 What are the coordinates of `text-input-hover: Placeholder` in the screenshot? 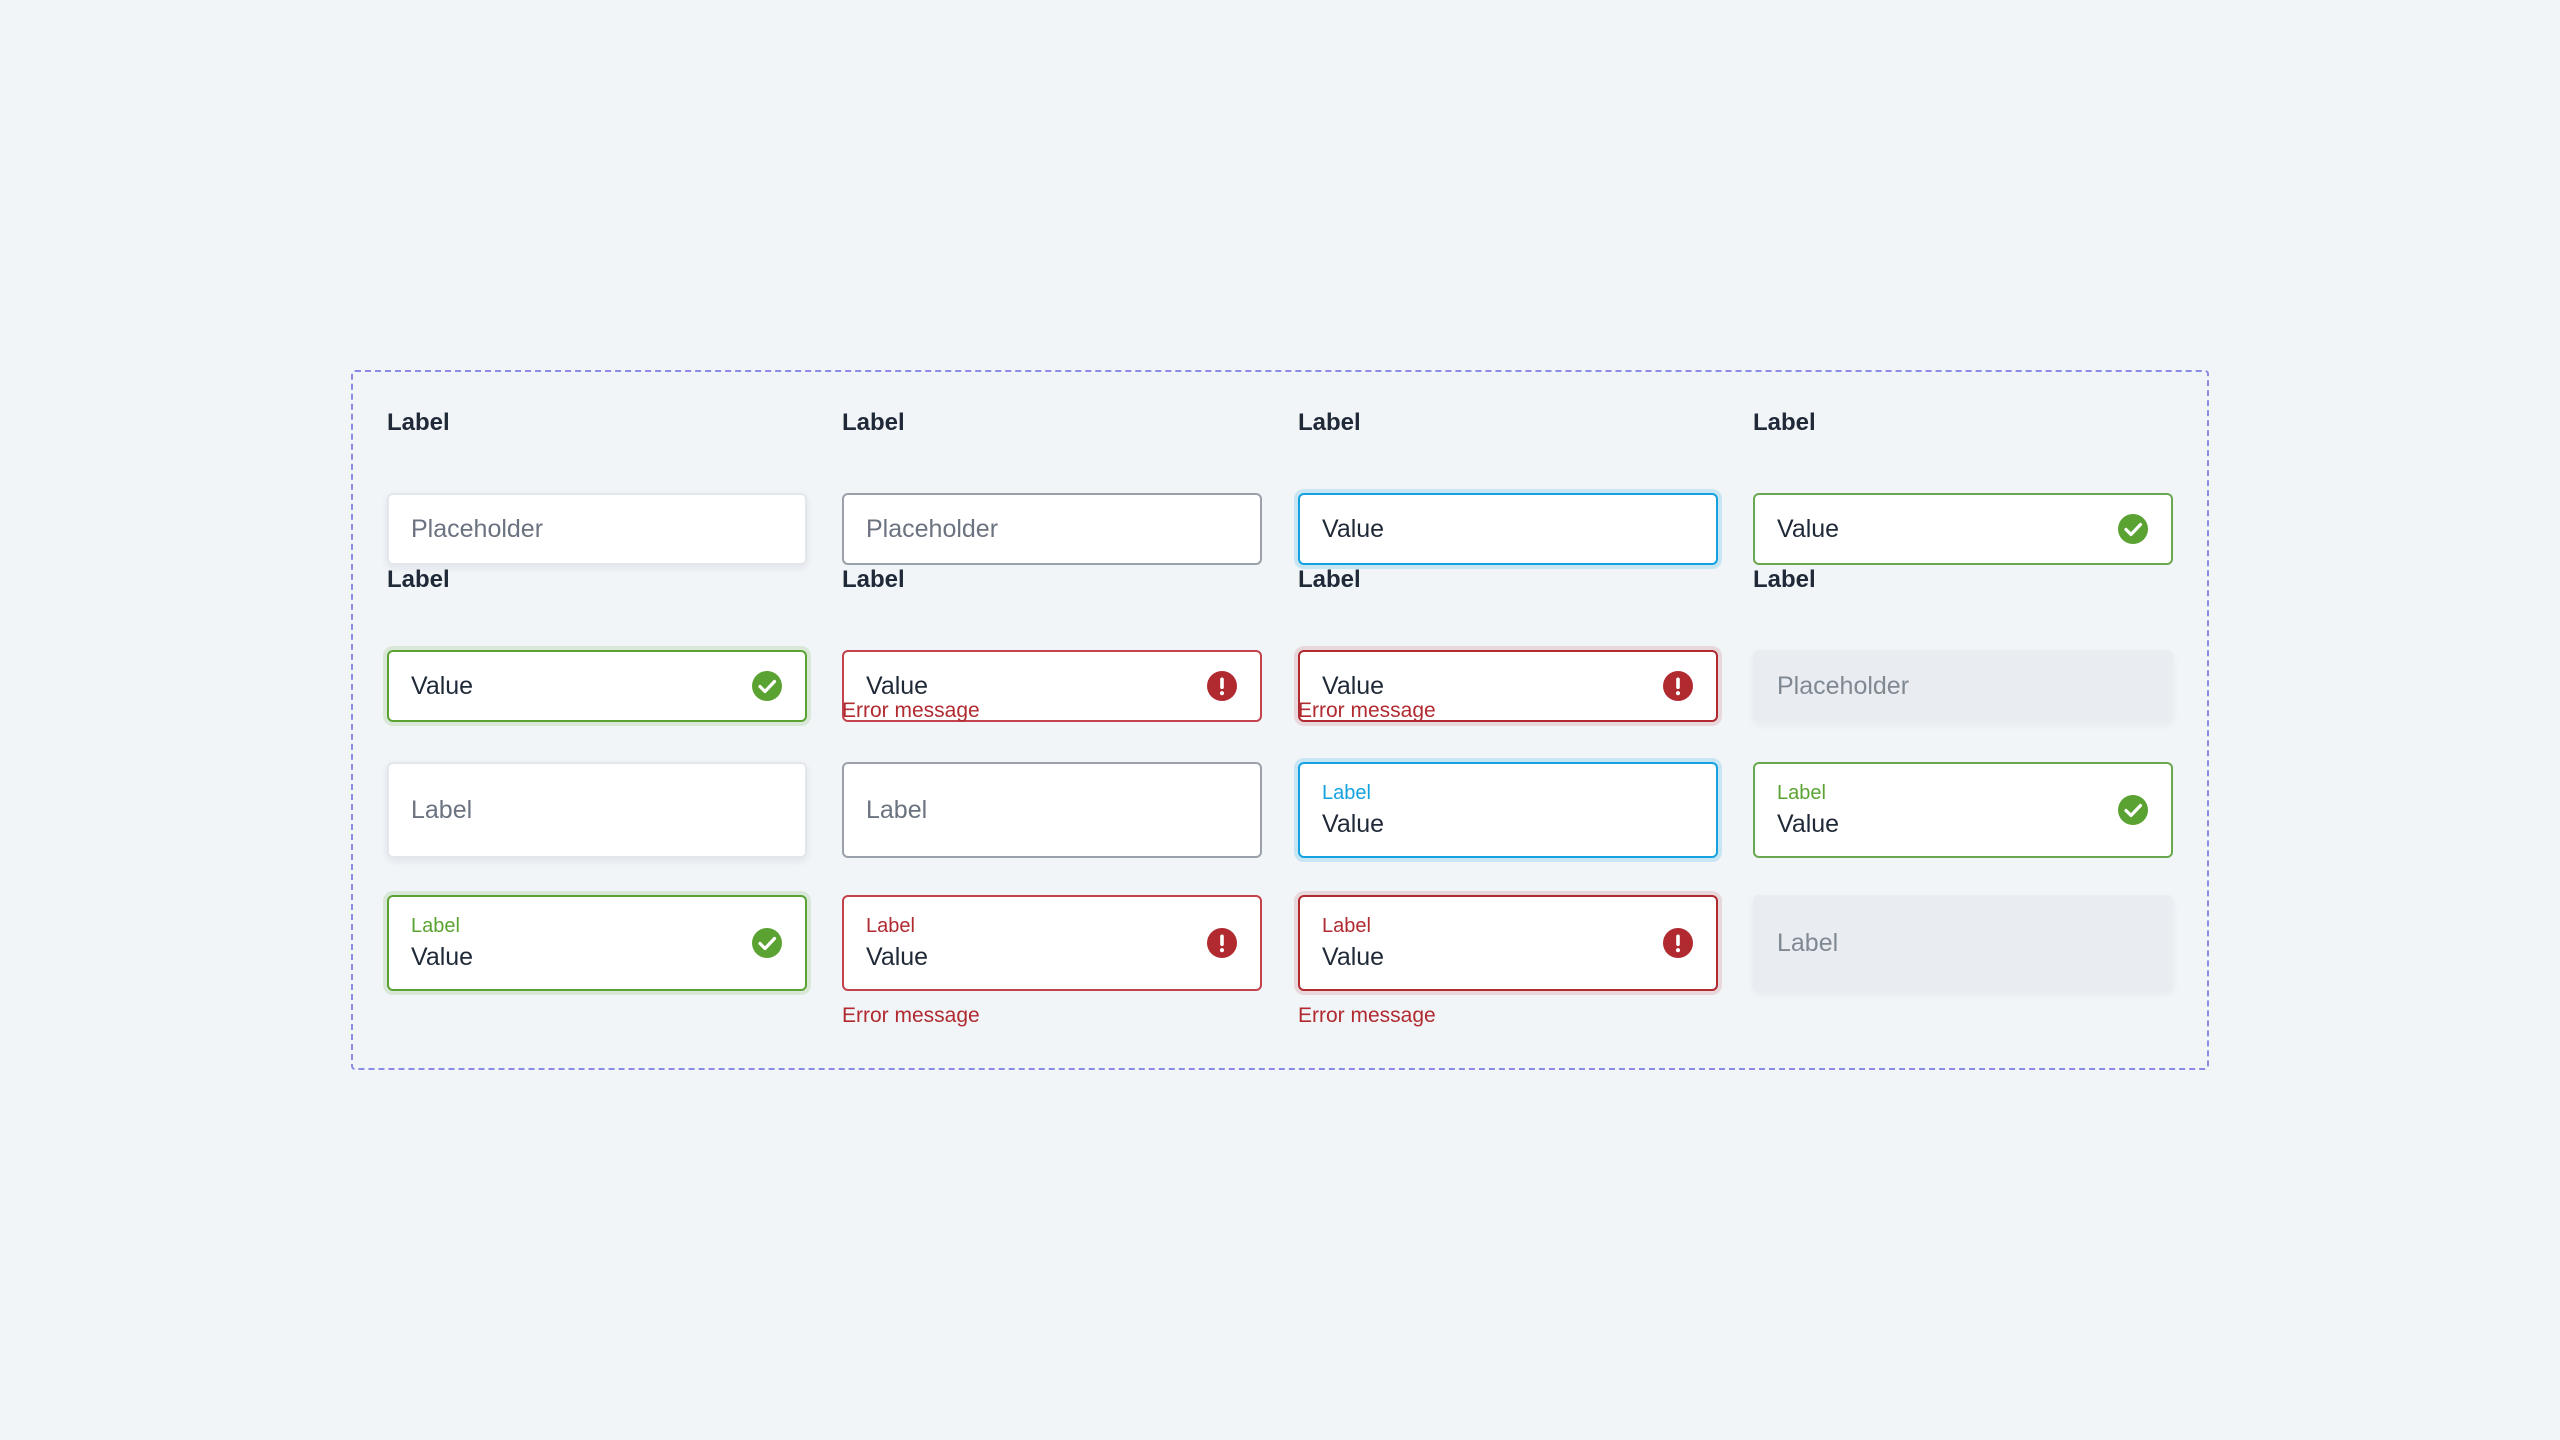 It's located at (1052, 529).